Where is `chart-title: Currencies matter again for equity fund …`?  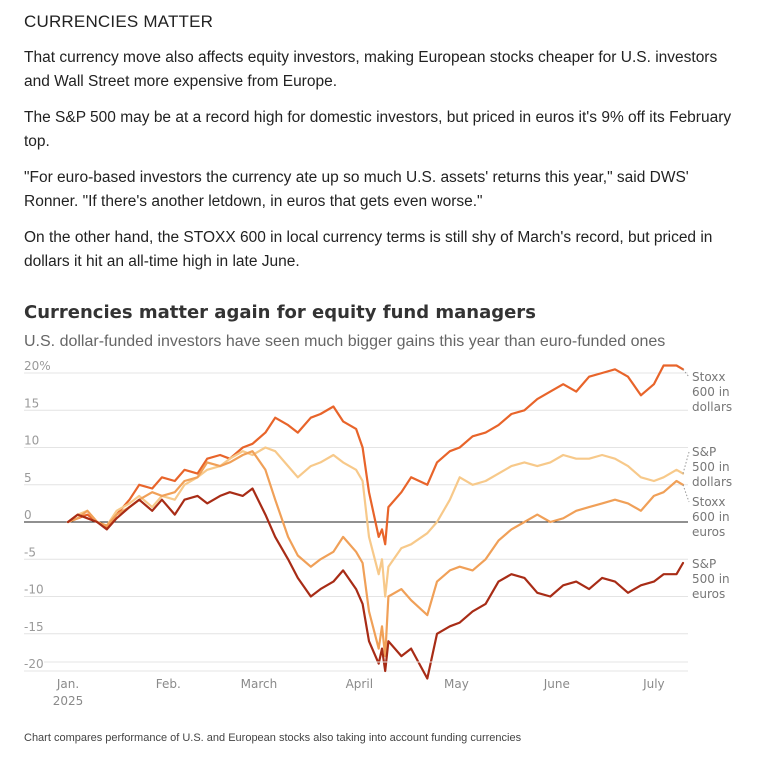 chart-title: Currencies matter again for equity fund … is located at coordinates (280, 312).